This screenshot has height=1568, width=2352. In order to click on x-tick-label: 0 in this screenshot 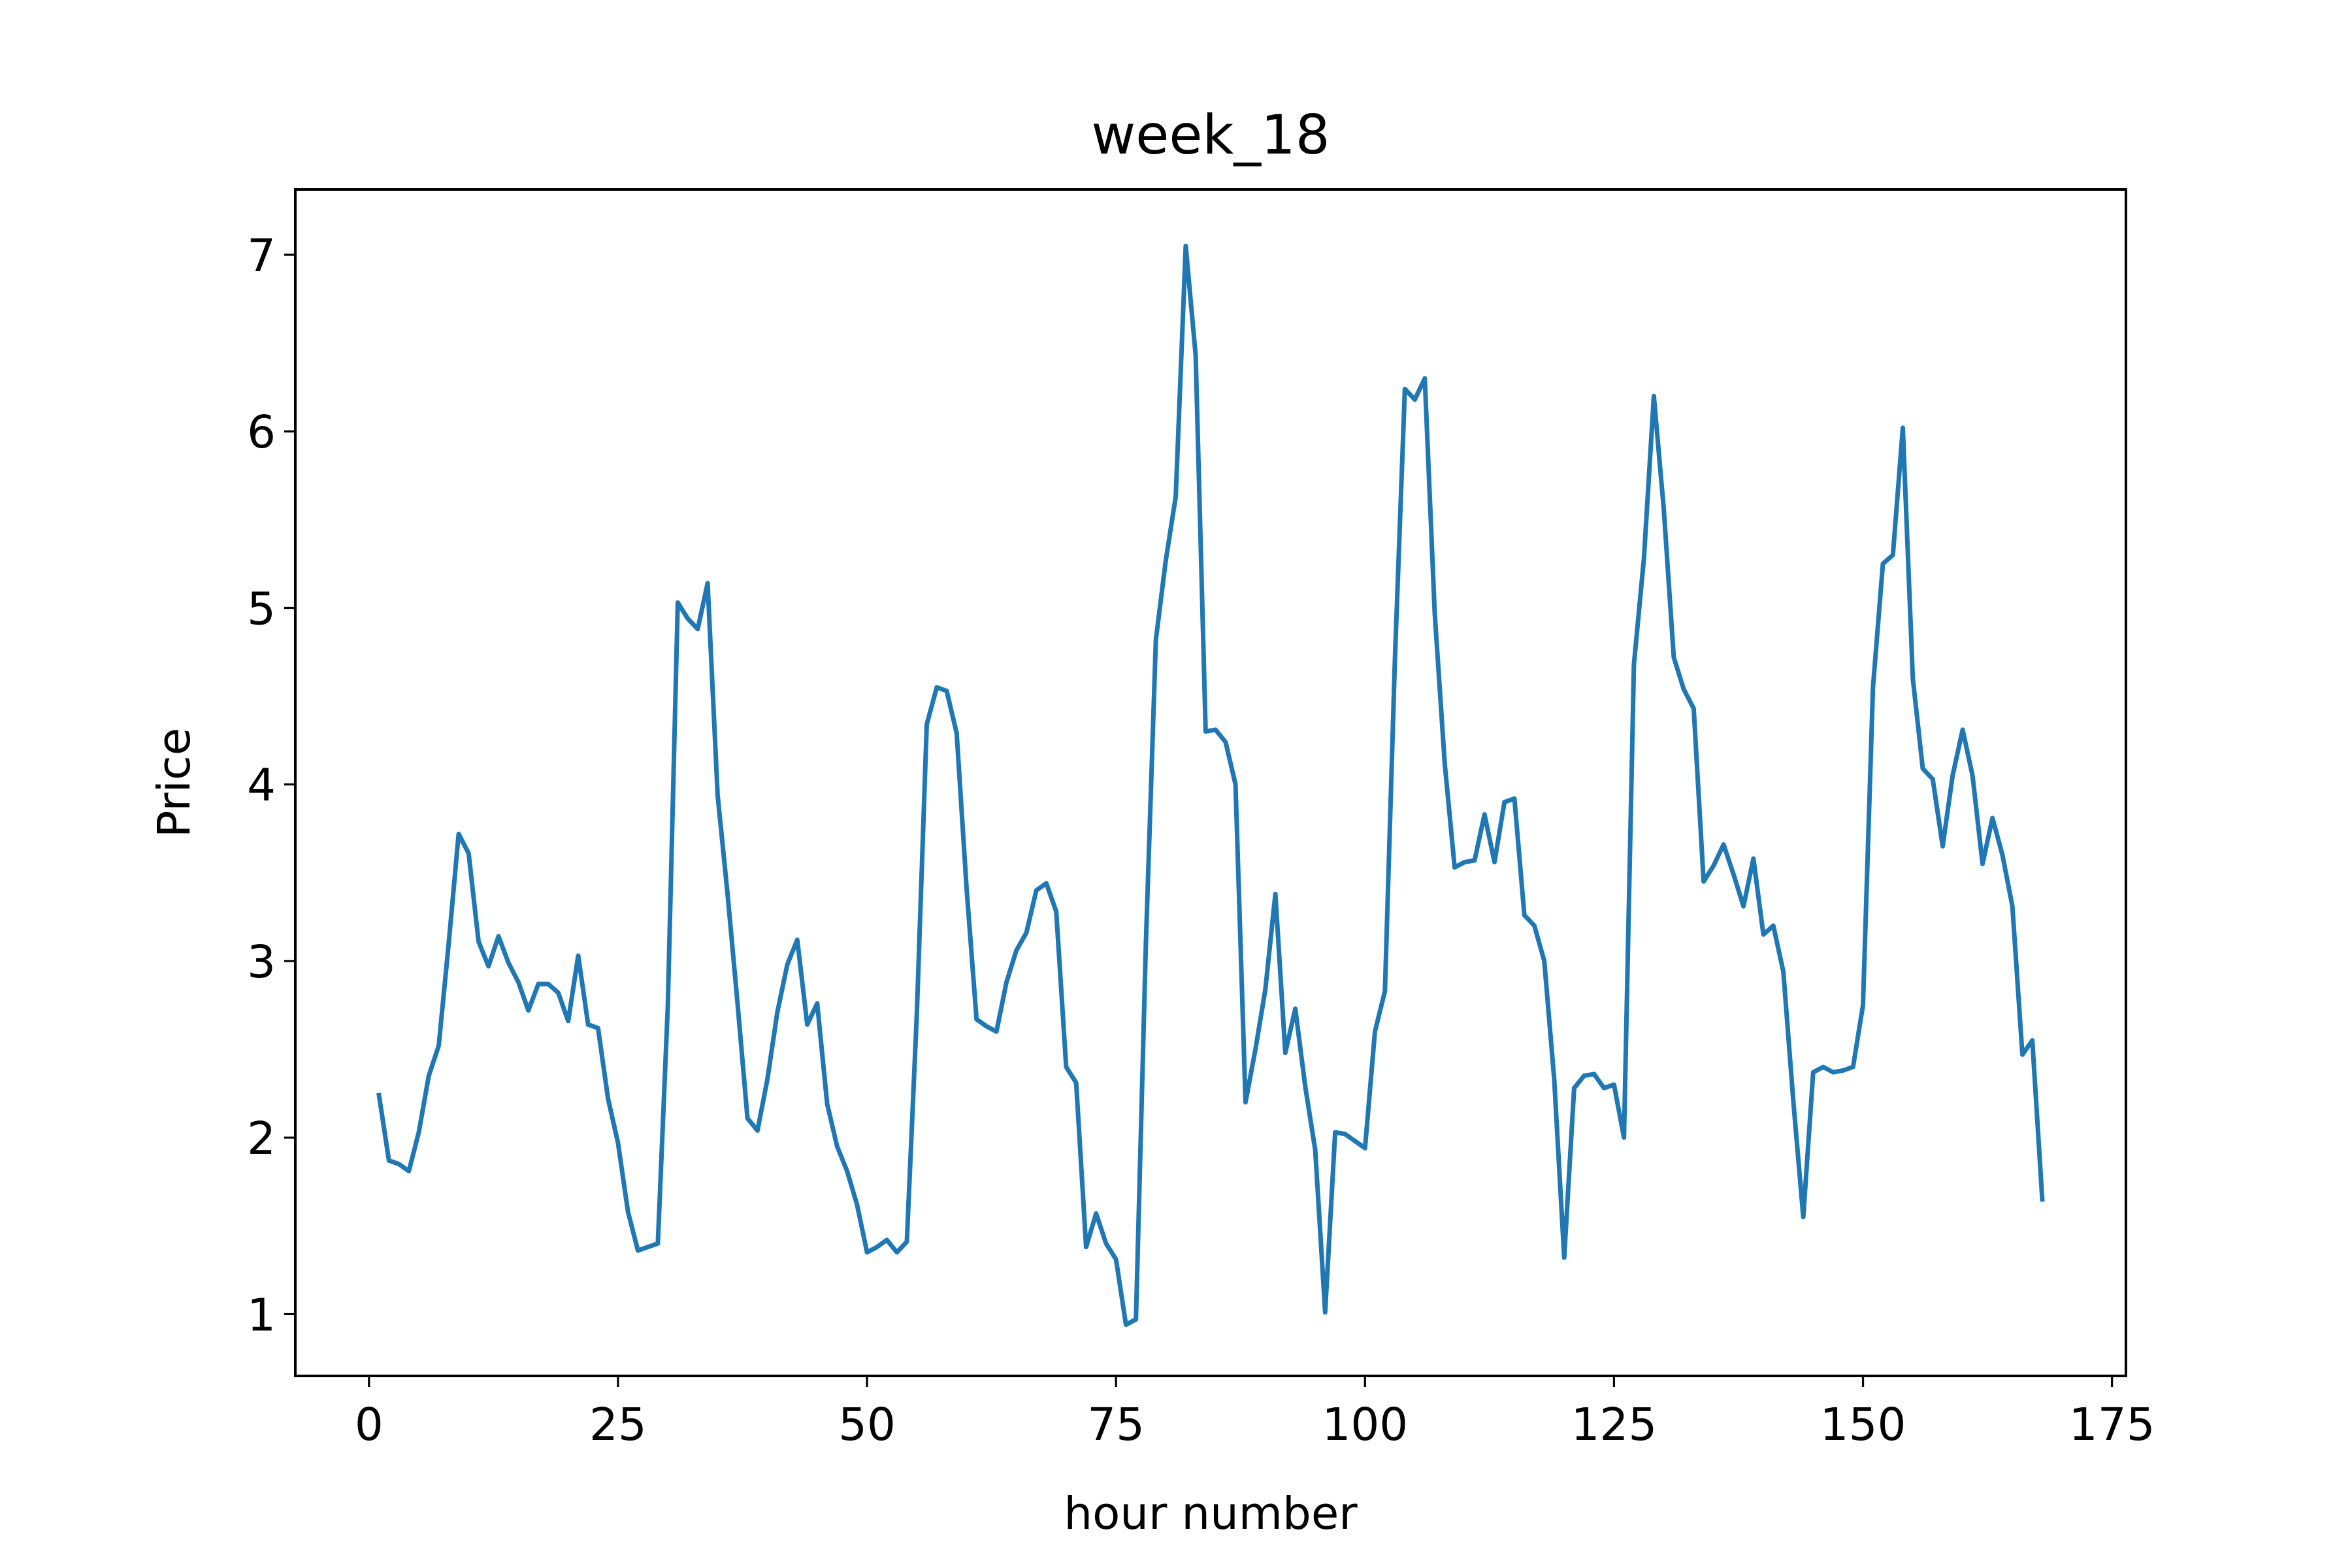, I will do `click(369, 1425)`.